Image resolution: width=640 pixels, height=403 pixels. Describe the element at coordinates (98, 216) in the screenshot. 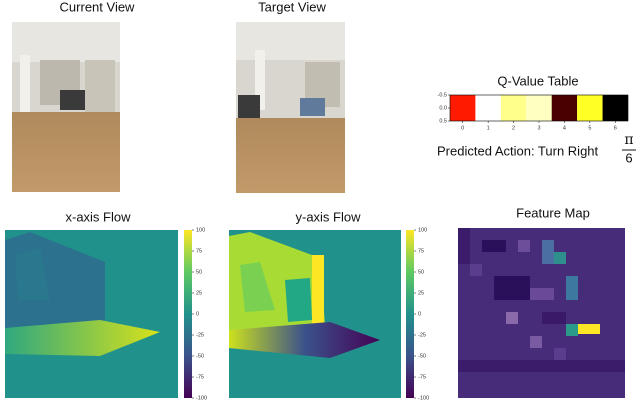

I see `title: x-axis Flow` at that location.